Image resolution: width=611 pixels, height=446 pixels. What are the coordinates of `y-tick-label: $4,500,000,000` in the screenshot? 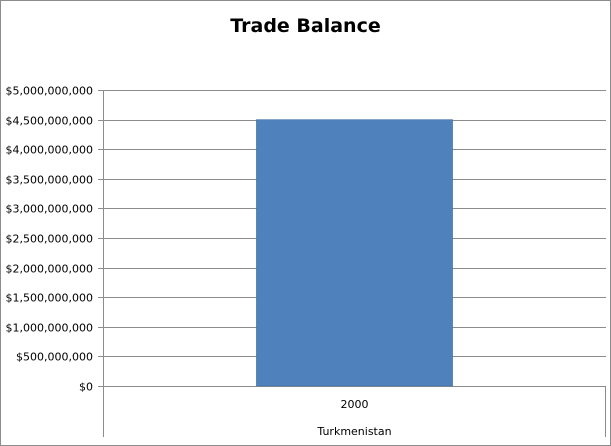 It's located at (49, 121).